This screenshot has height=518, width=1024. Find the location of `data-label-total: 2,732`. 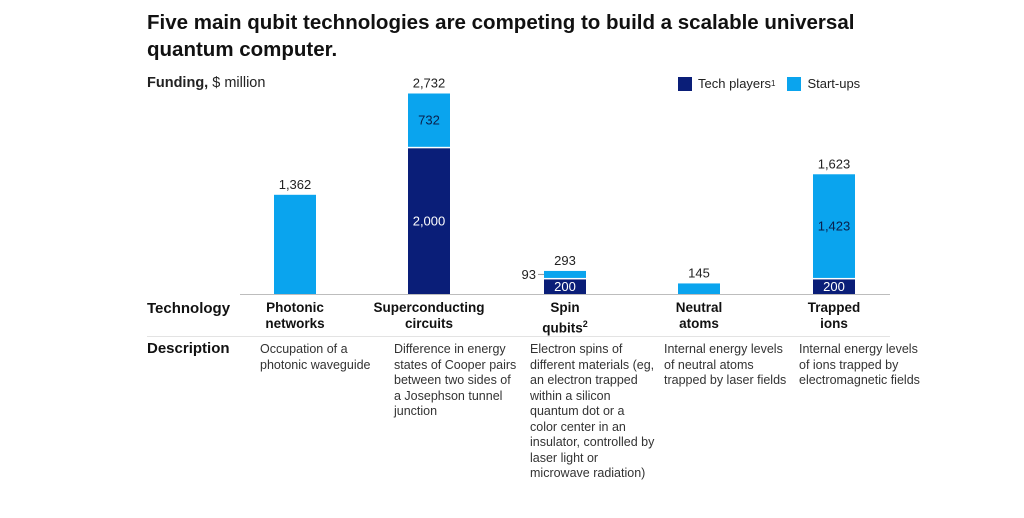

data-label-total: 2,732 is located at coordinates (429, 83).